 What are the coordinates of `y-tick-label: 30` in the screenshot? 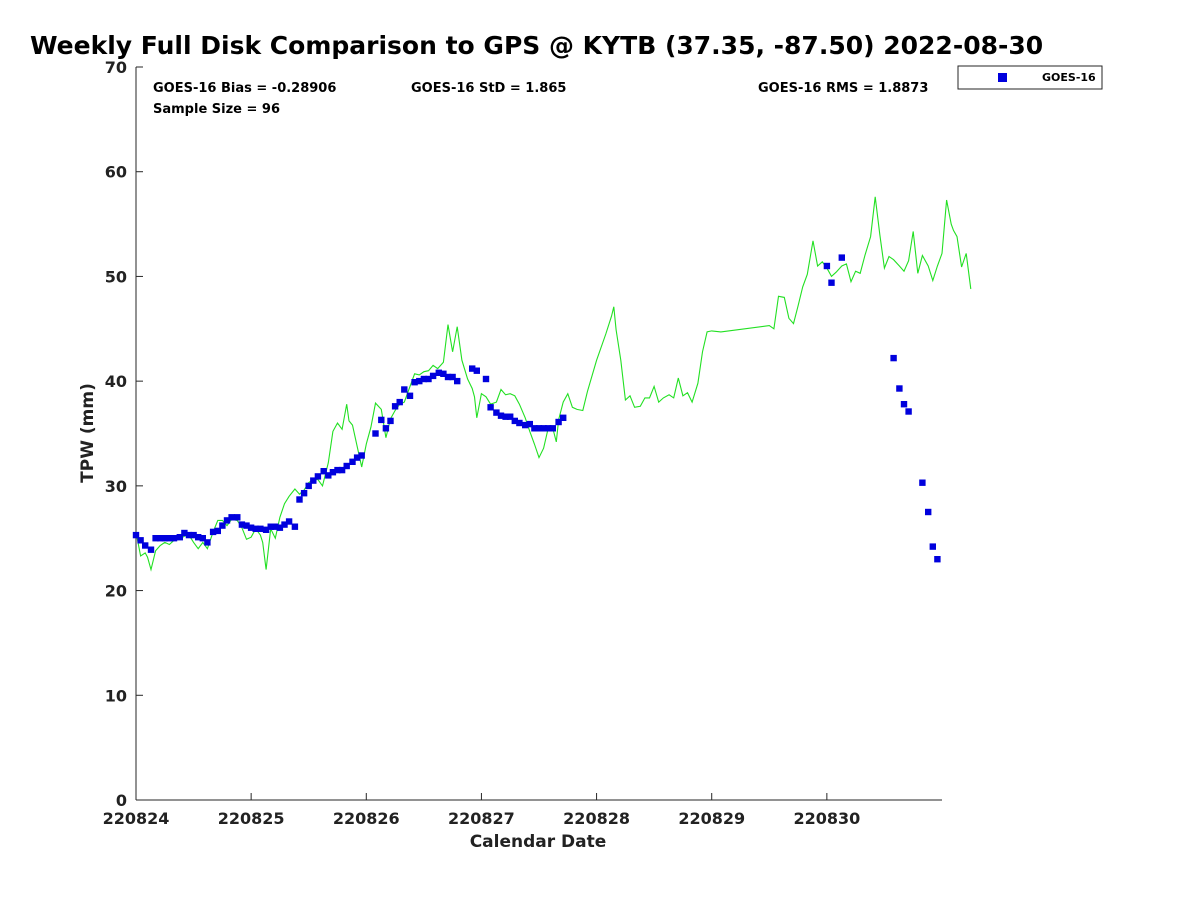 It's located at (116, 486).